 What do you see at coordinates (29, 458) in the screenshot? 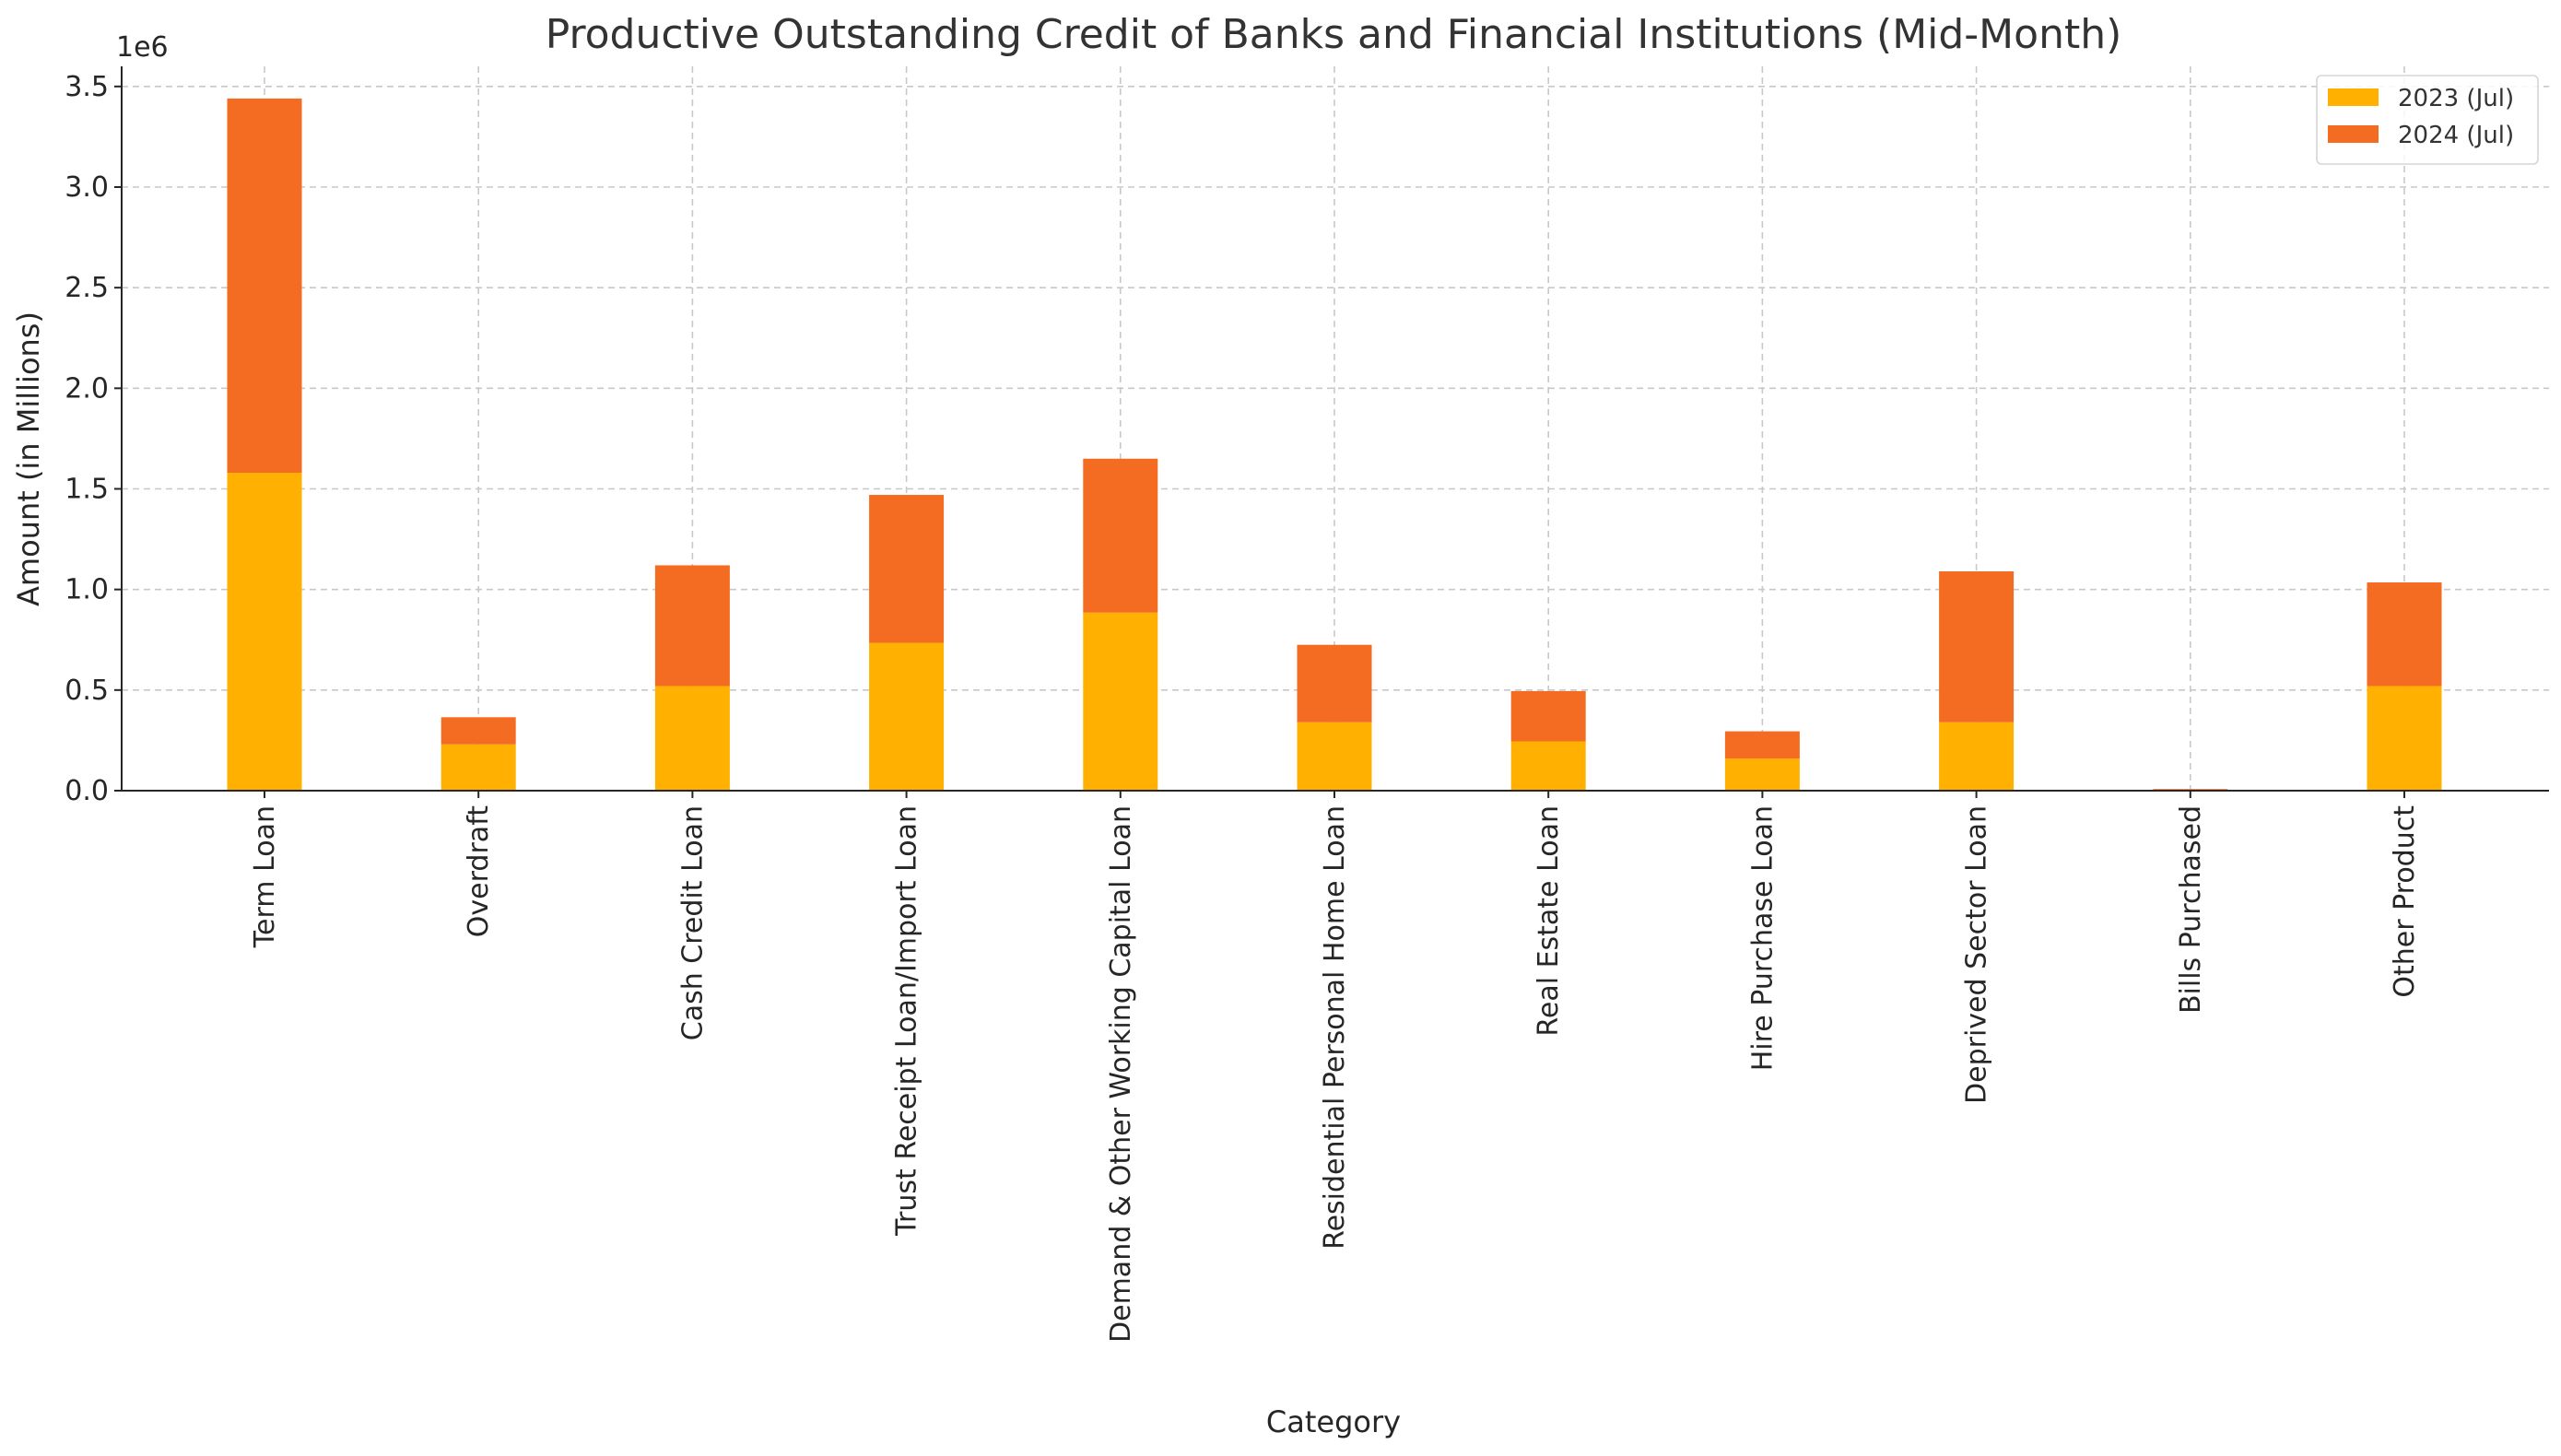
I see `y-axis-label: Amount (in Millions)` at bounding box center [29, 458].